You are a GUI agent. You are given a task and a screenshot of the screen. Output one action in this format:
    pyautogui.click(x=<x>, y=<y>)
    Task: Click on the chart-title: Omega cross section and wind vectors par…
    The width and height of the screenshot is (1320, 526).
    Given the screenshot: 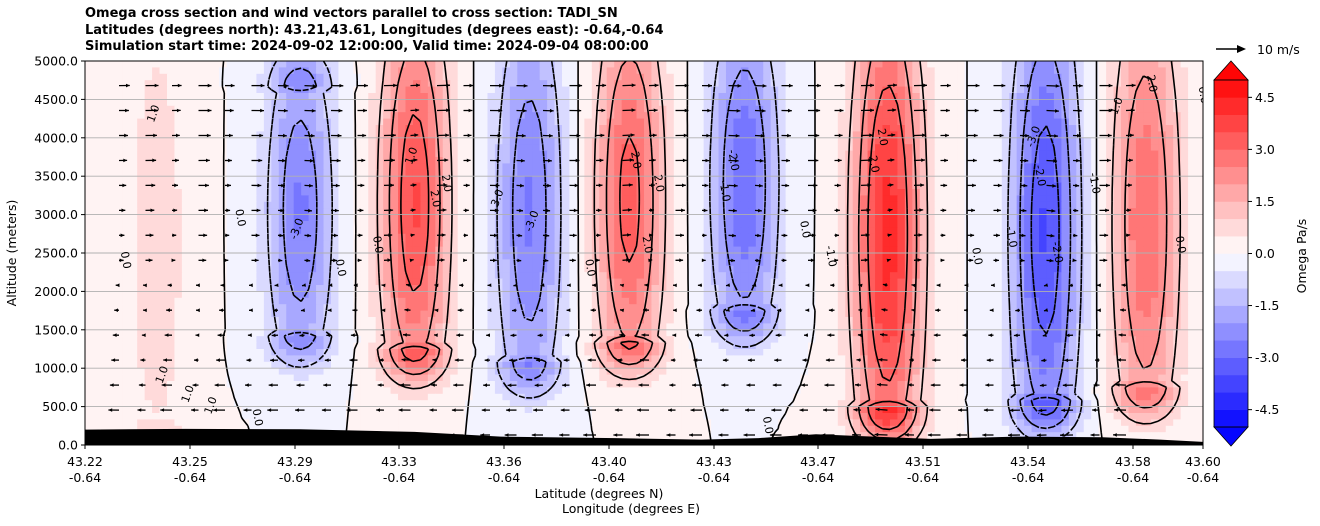 What is the action you would take?
    pyautogui.click(x=374, y=31)
    